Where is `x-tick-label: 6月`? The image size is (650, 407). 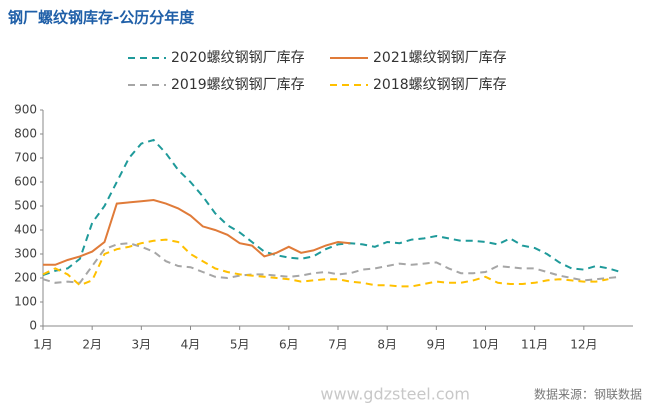
x-tick-label: 6月 is located at coordinates (289, 345).